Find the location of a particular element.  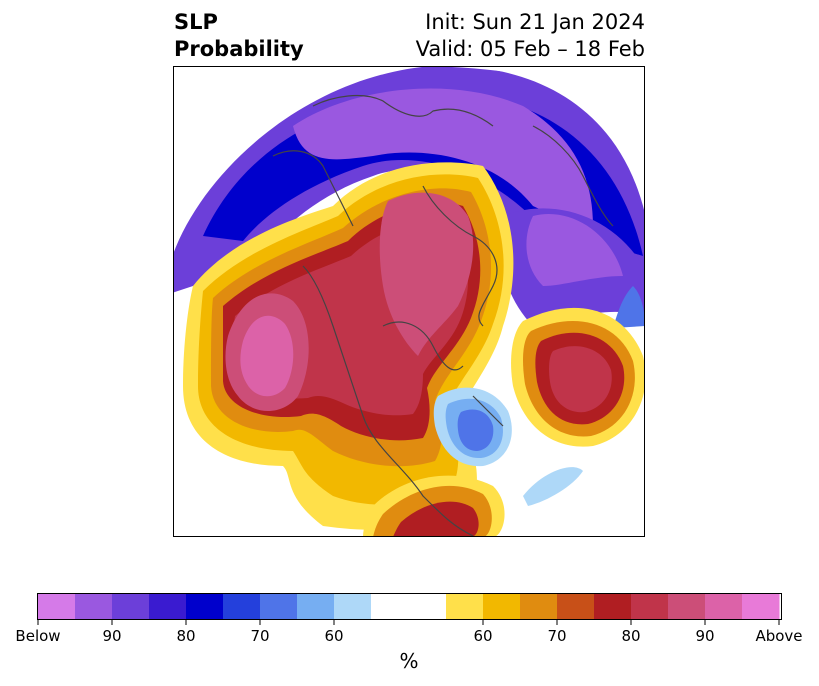

title-line-type: Probability is located at coordinates (239, 49).